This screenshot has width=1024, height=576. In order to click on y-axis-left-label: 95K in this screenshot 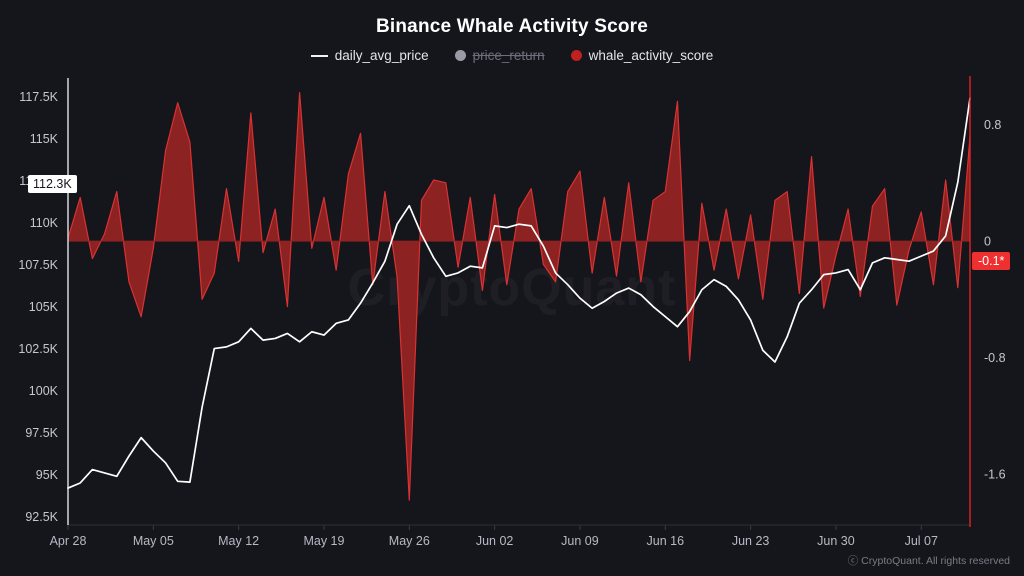, I will do `click(47, 475)`.